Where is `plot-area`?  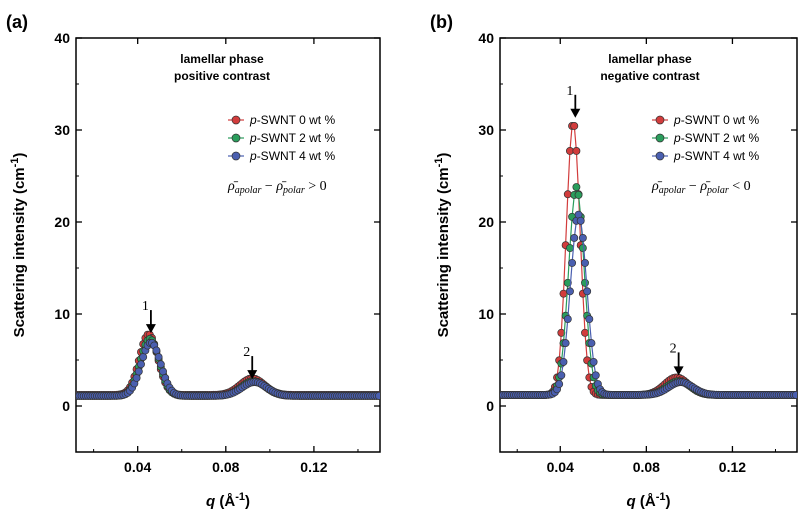 plot-area is located at coordinates (228, 365).